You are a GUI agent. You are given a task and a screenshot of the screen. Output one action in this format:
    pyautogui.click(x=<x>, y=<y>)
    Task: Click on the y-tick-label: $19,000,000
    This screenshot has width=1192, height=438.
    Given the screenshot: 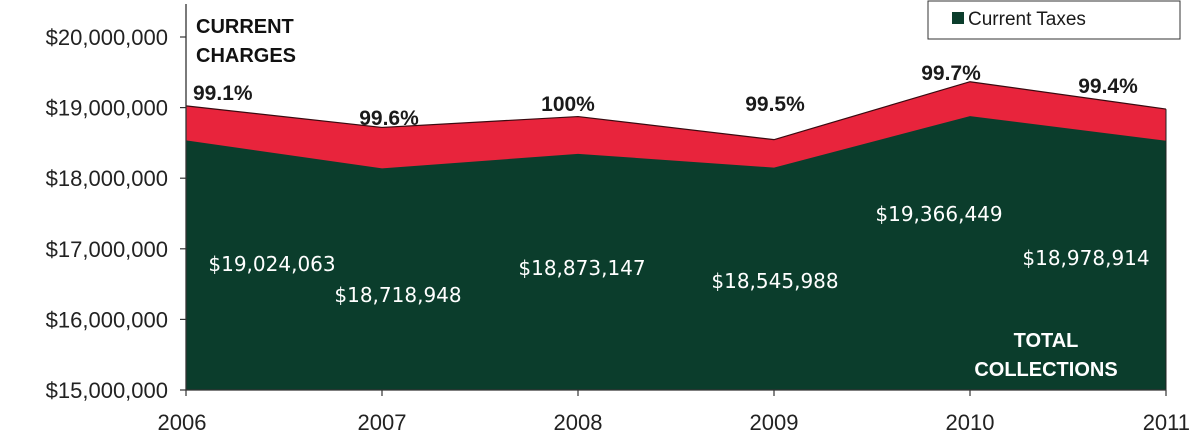 What is the action you would take?
    pyautogui.click(x=107, y=108)
    